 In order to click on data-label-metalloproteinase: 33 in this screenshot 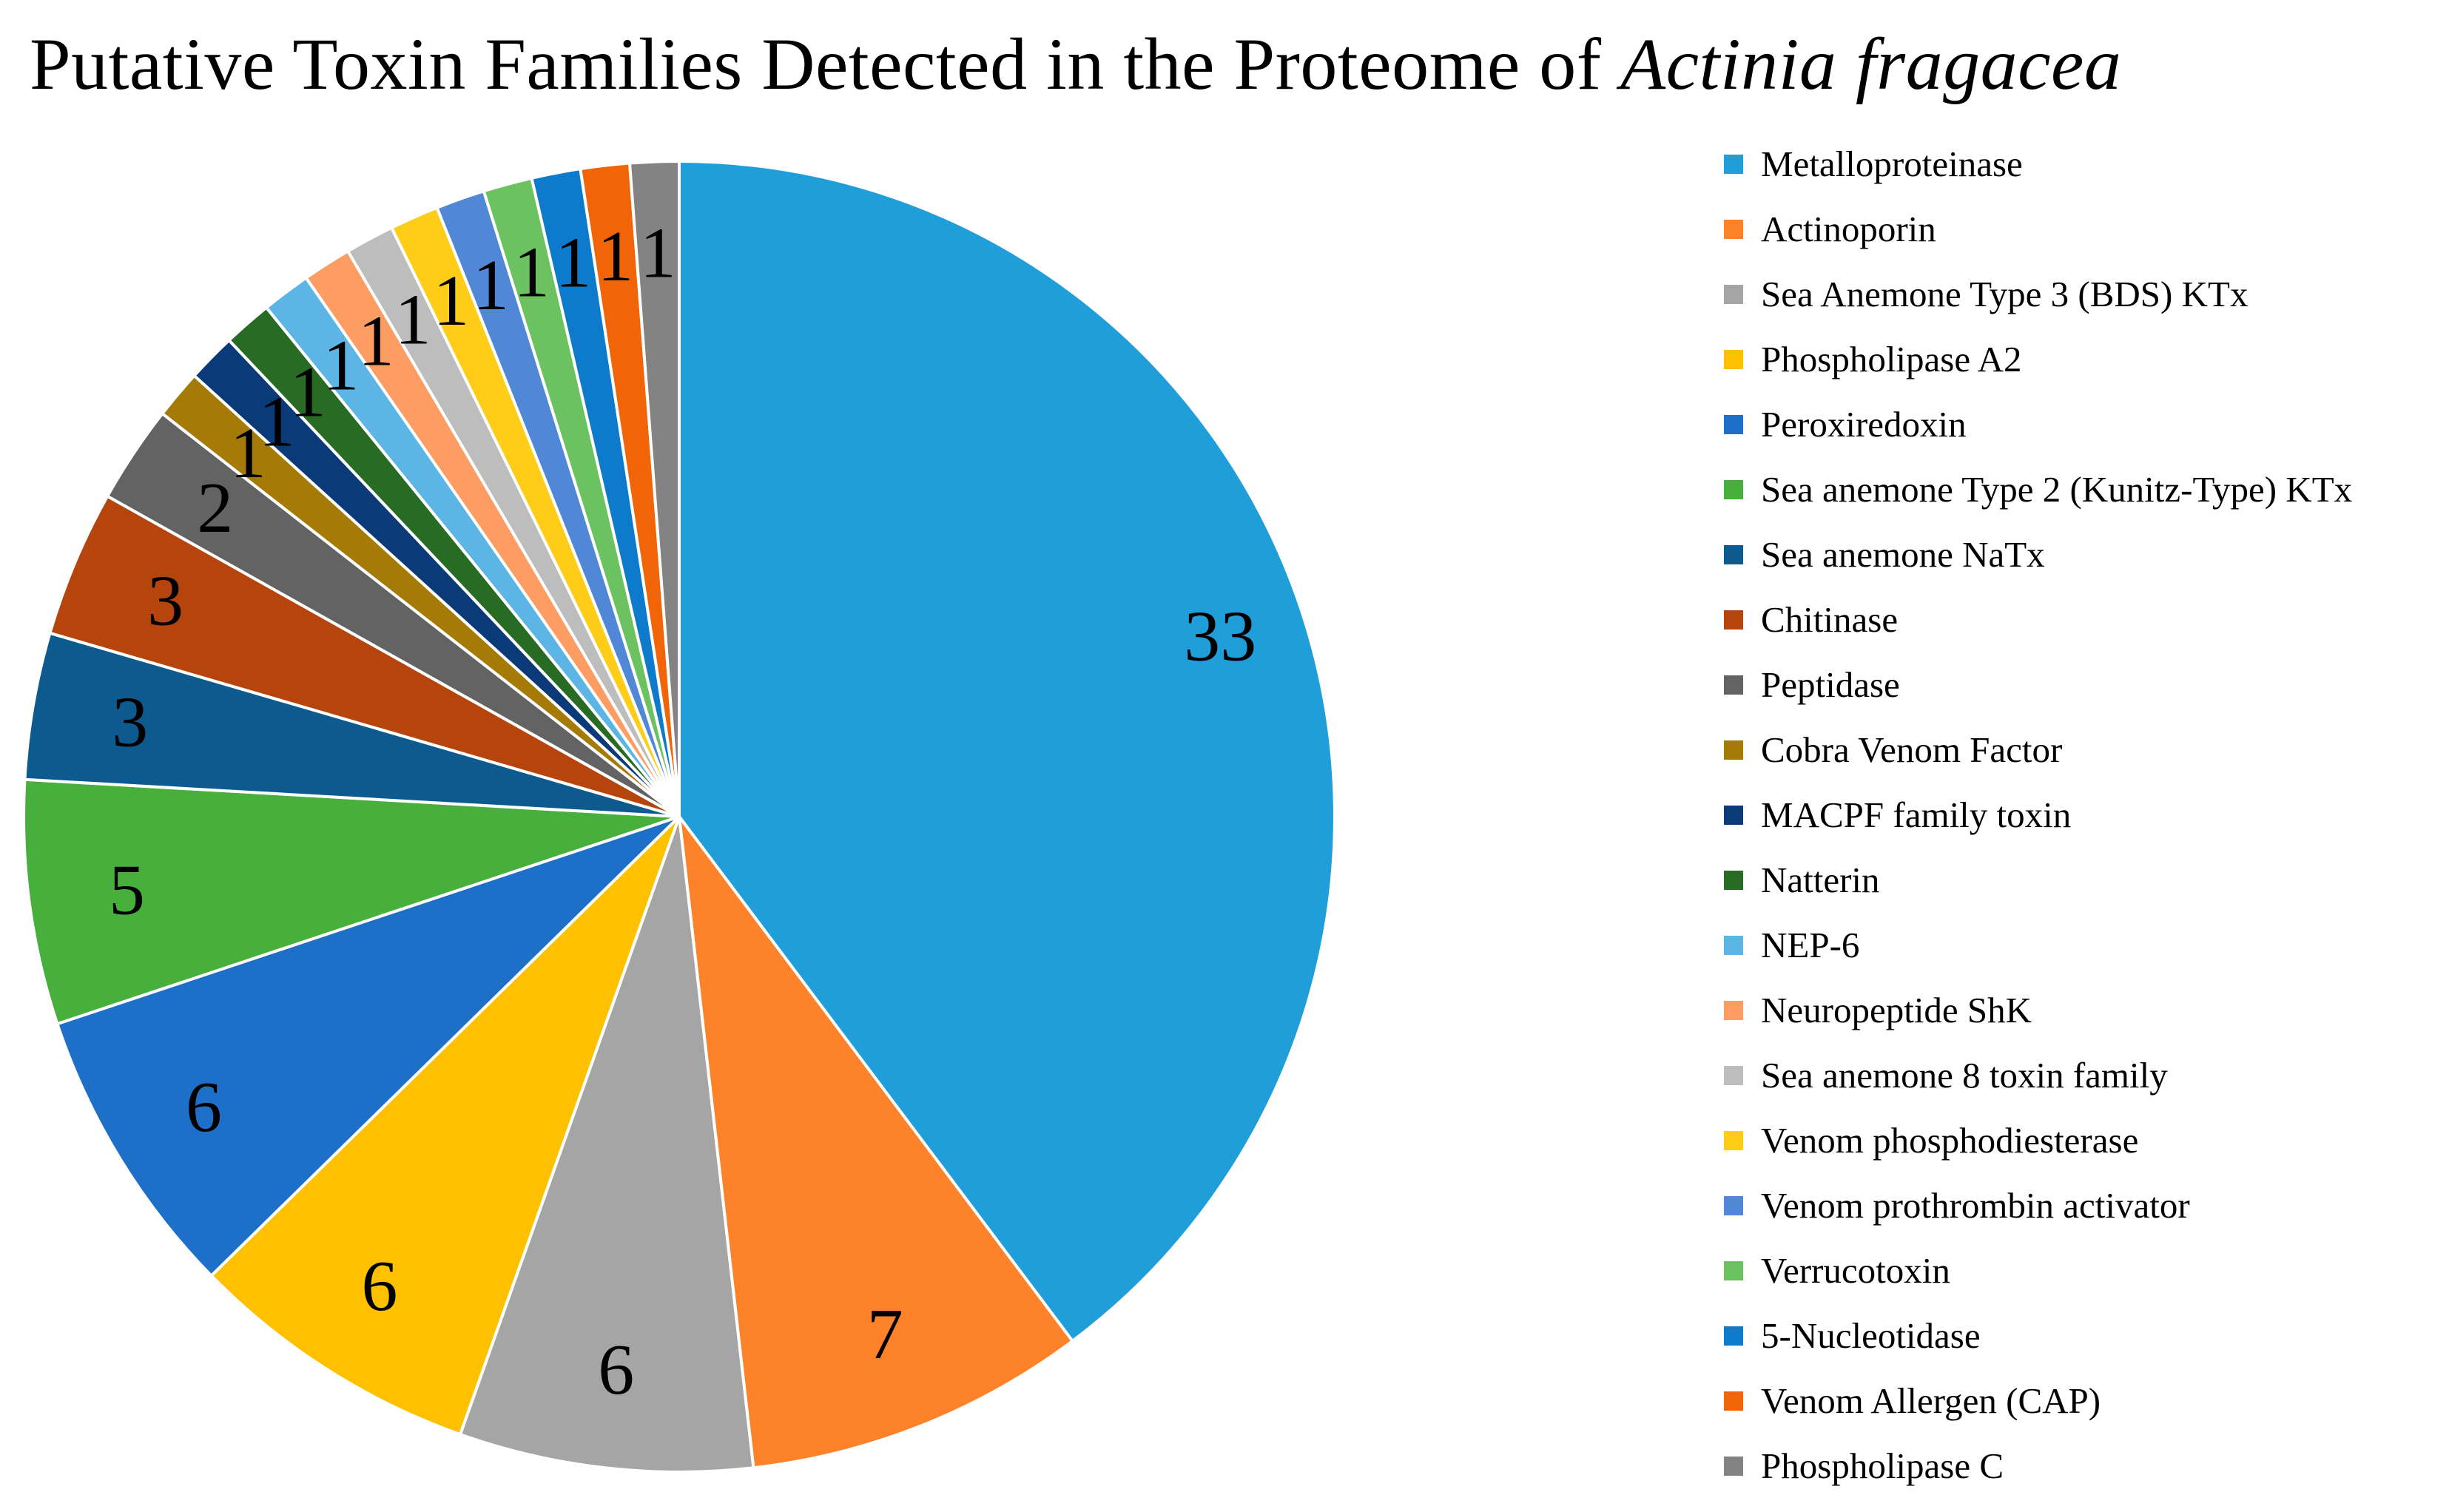, I will do `click(1220, 636)`.